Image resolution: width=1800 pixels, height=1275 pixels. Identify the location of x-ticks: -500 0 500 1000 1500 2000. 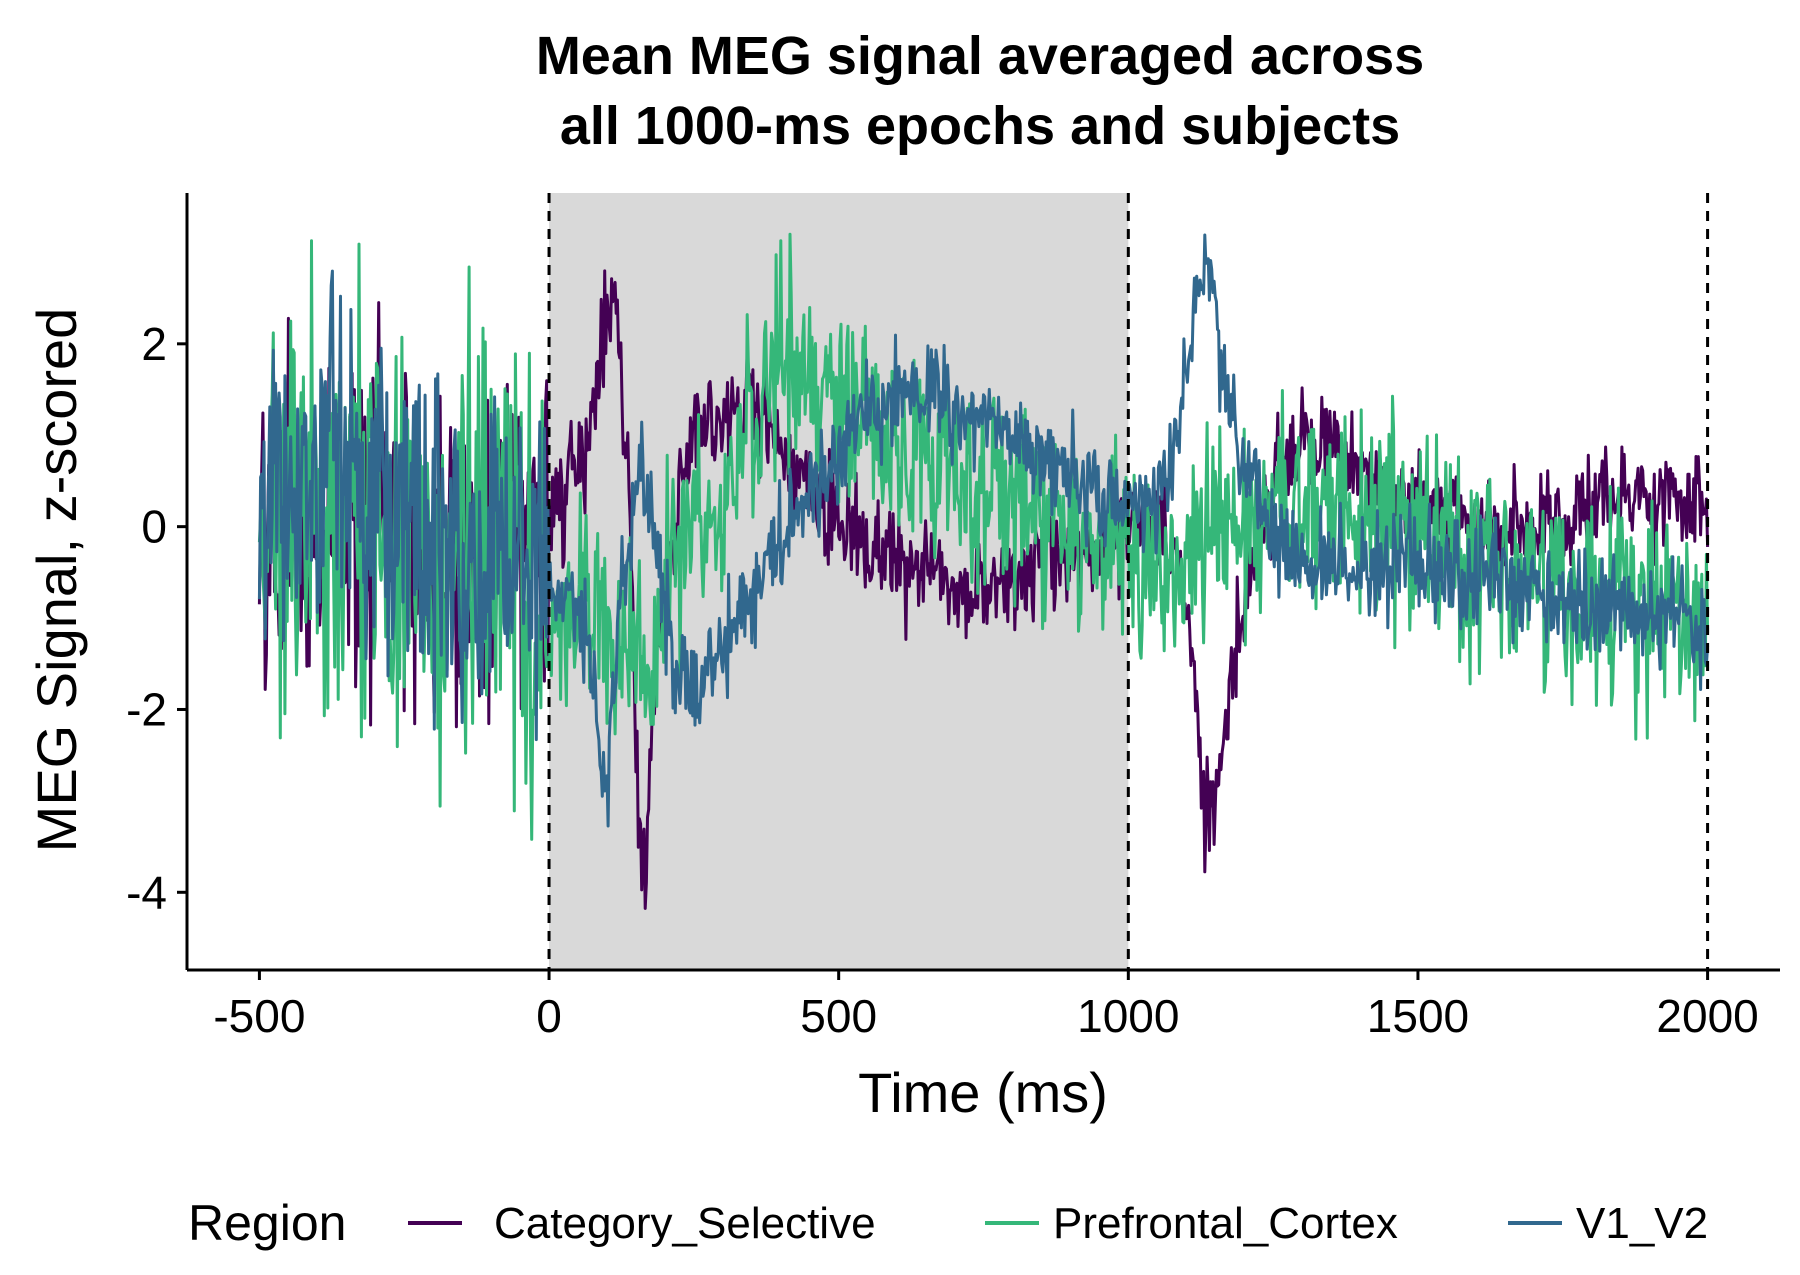
(986, 1006).